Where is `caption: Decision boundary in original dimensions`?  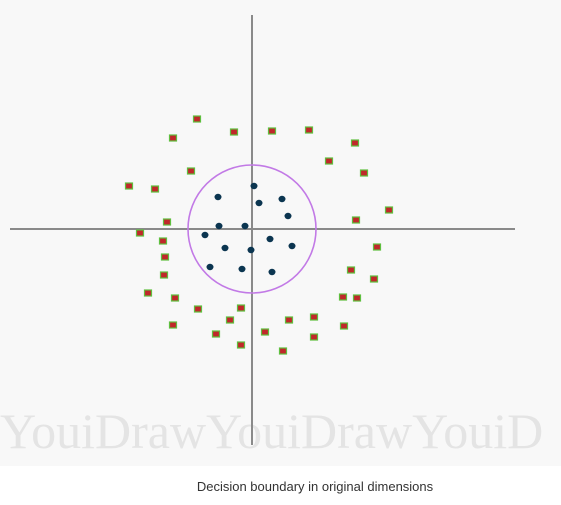
caption: Decision boundary in original dimensions is located at coordinates (315, 486).